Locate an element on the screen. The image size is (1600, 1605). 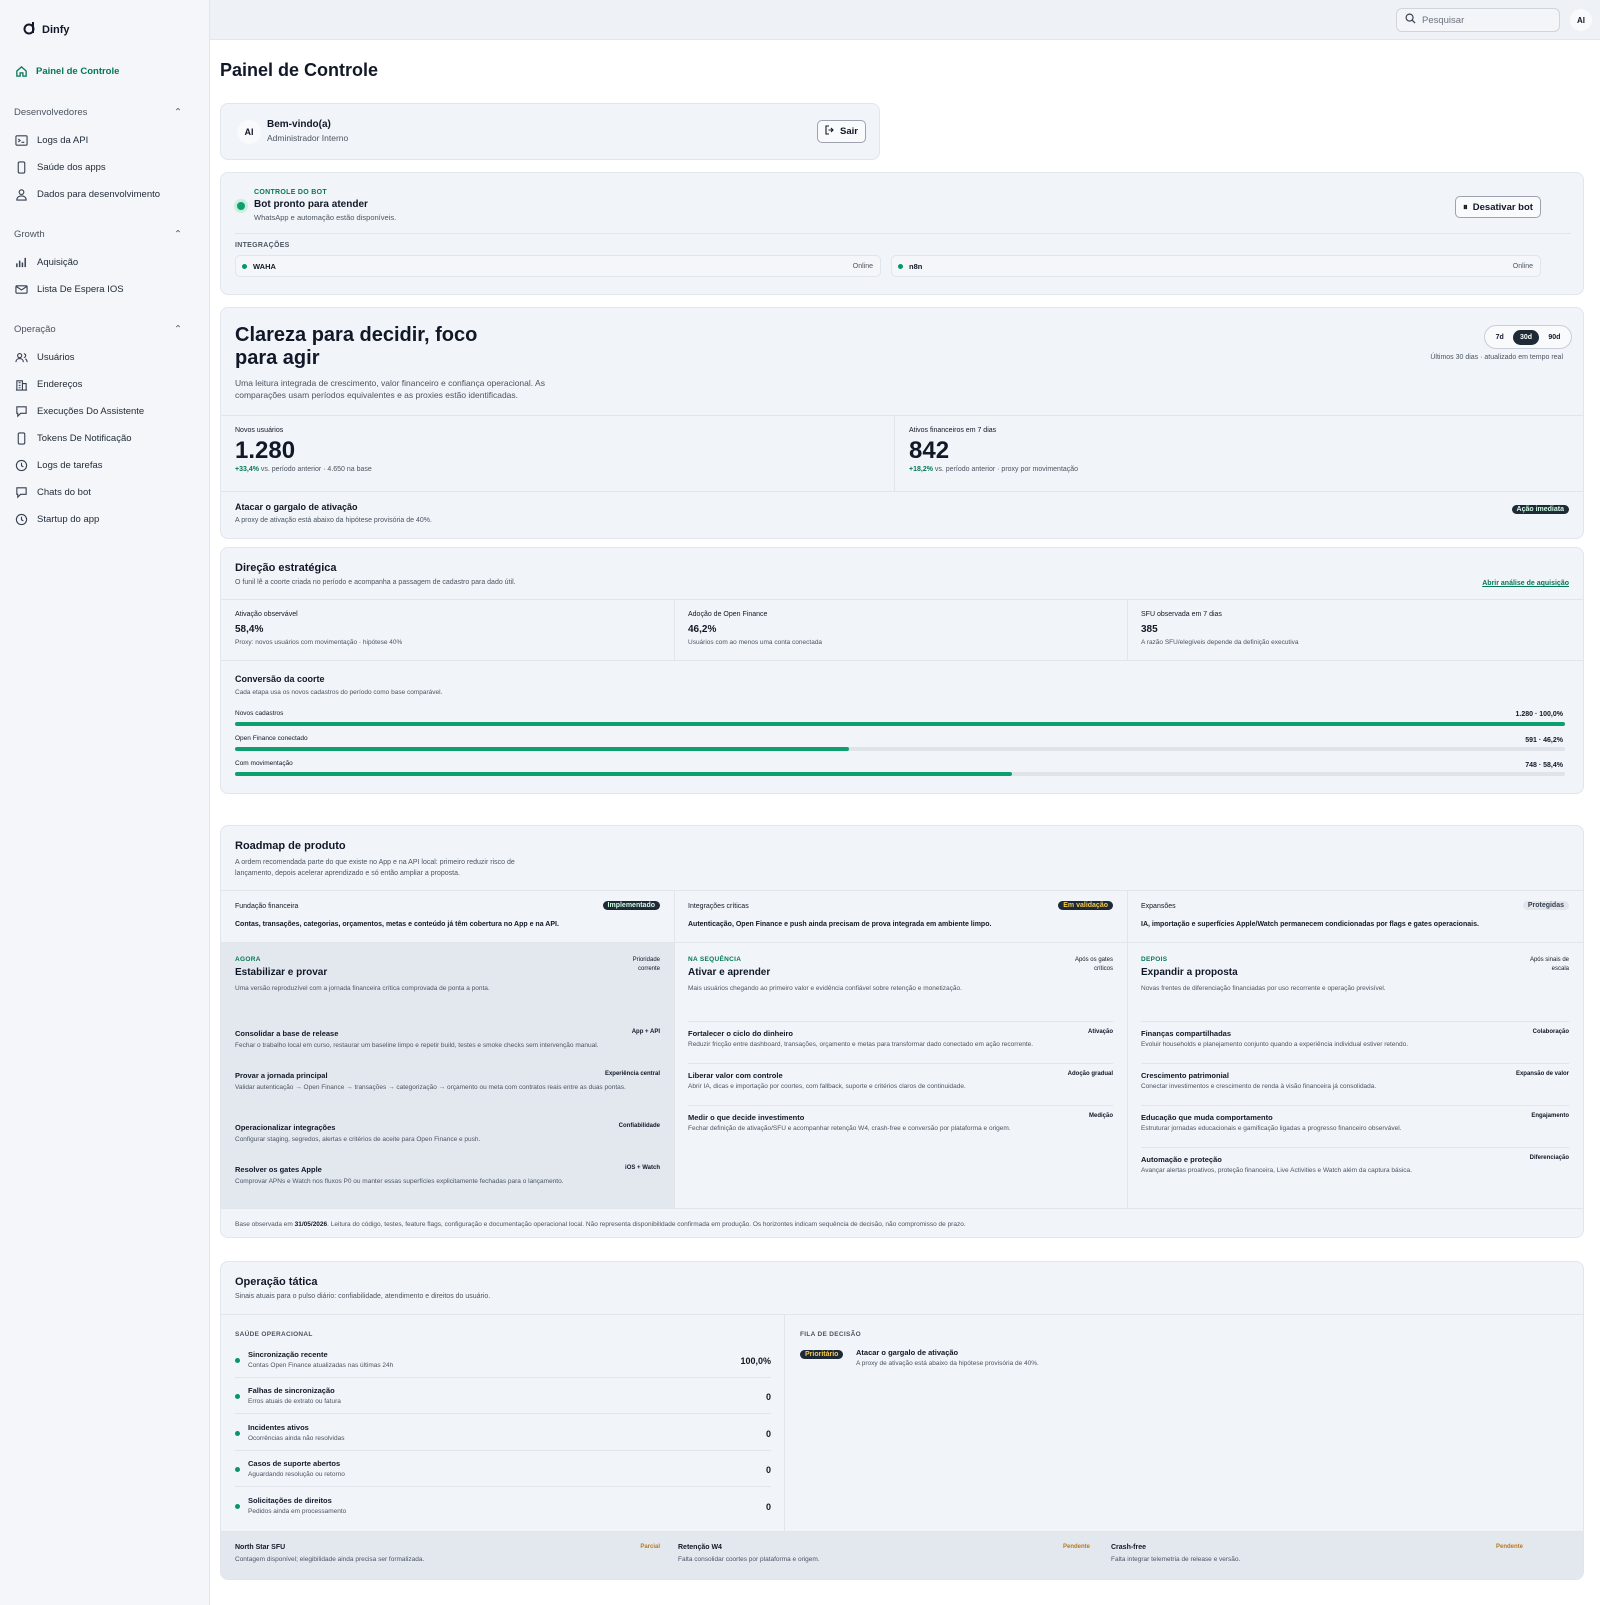
app-logo: Dinfy is located at coordinates (46, 29).